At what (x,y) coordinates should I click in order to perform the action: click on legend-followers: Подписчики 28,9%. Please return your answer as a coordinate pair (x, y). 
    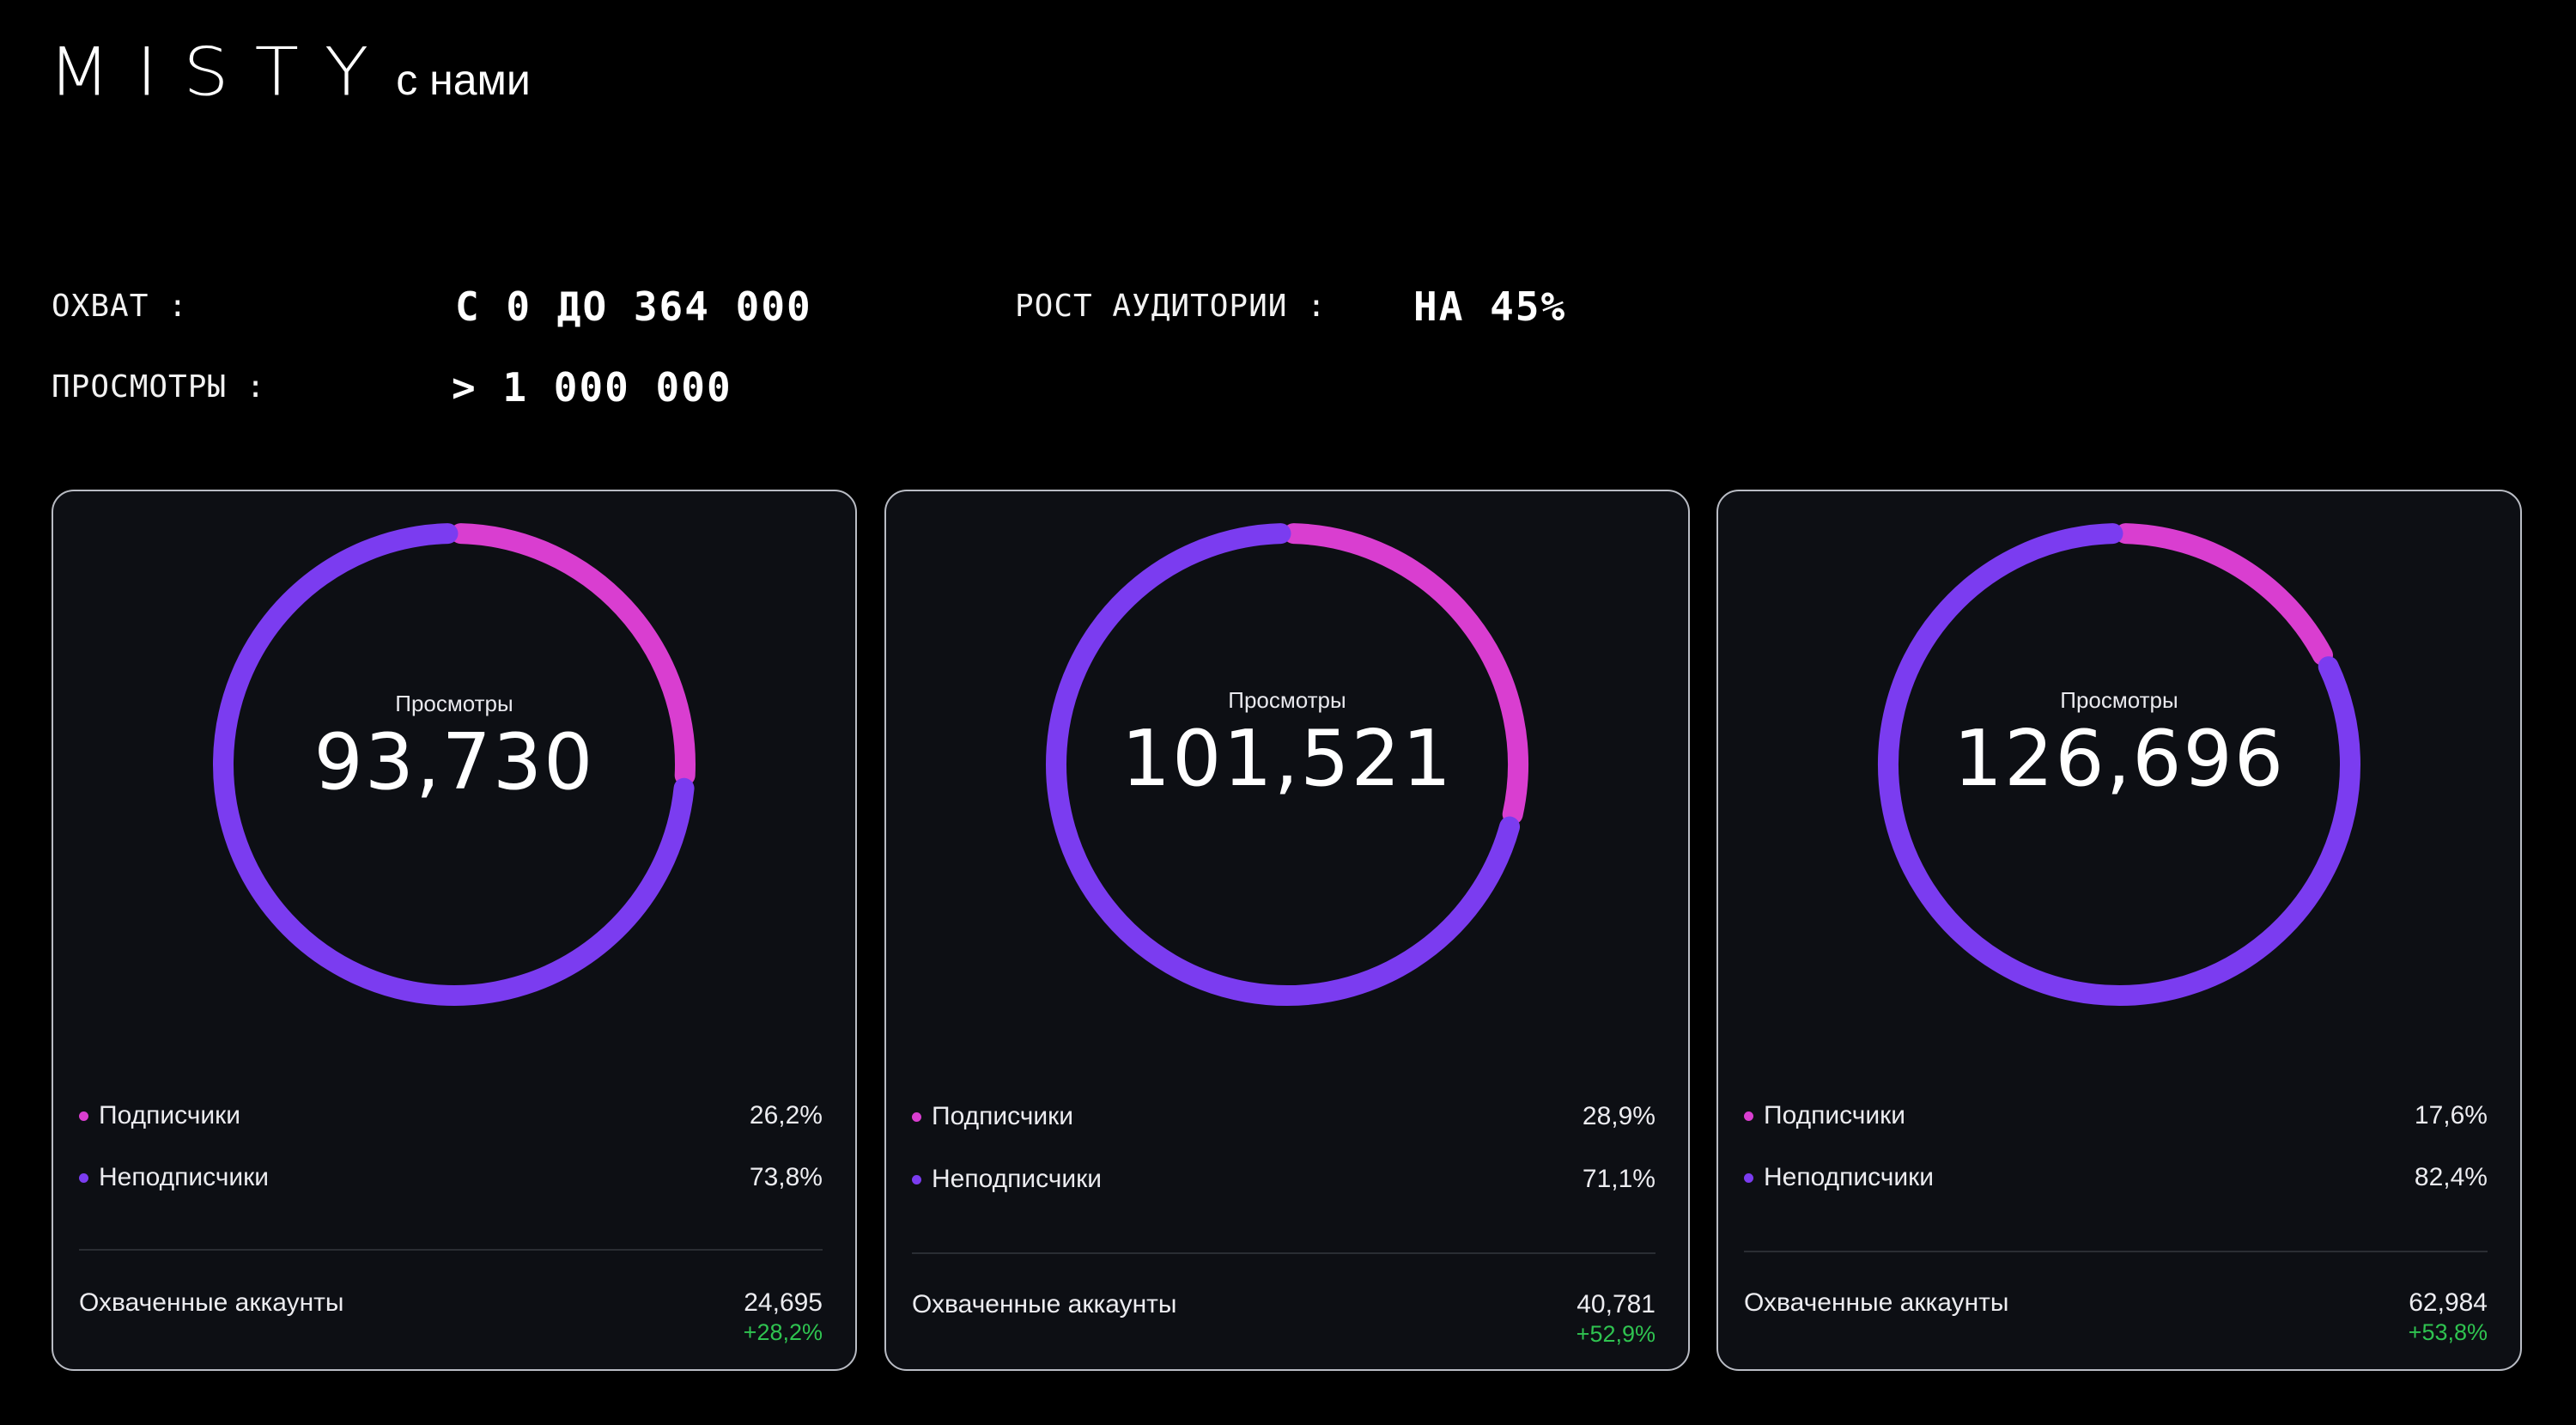
    Looking at the image, I should click on (1284, 1117).